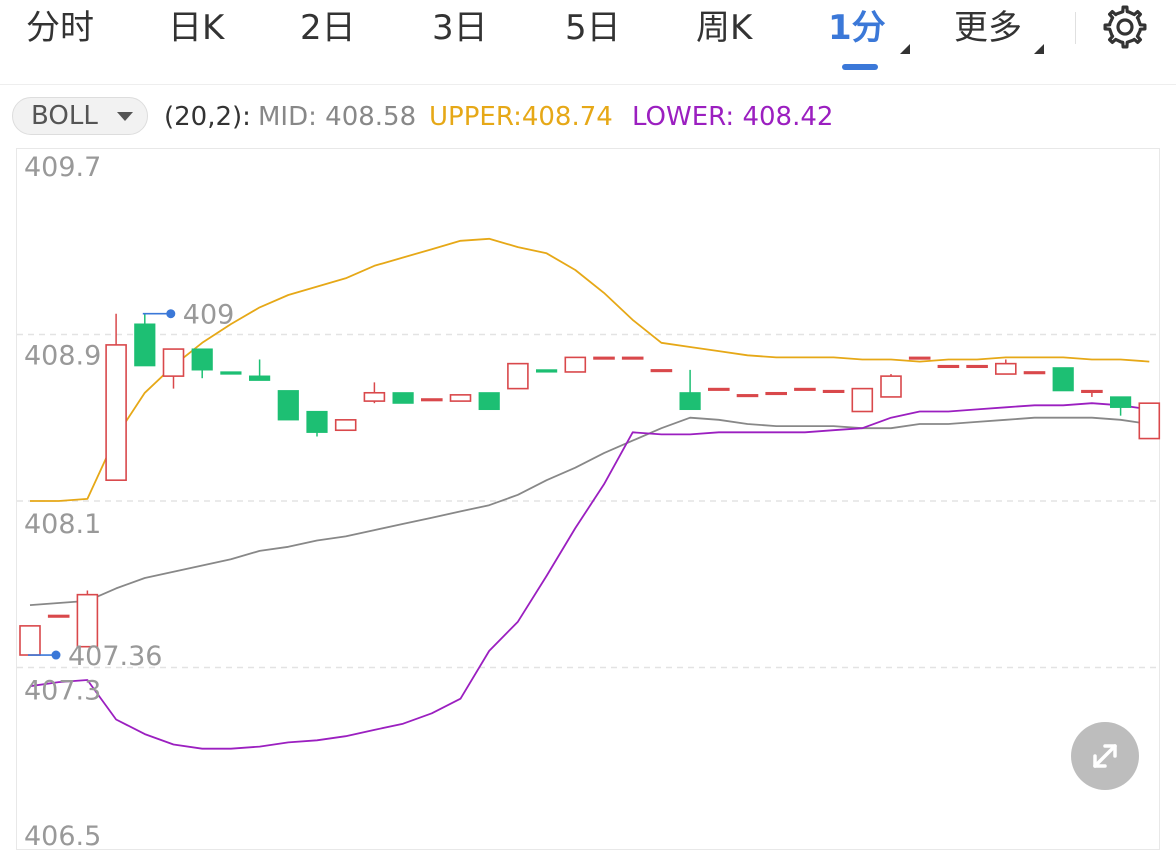 The height and width of the screenshot is (858, 1176). Describe the element at coordinates (988, 28) in the screenshot. I see `tab-more: 更多` at that location.